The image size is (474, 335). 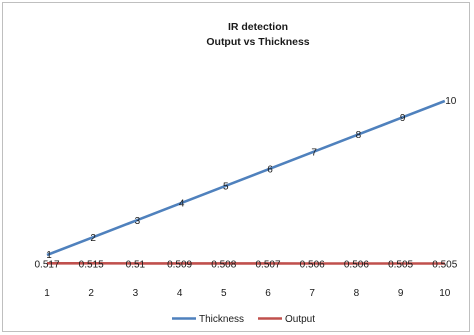 What do you see at coordinates (247, 293) in the screenshot?
I see `category-axis: 1 2 3 4 5 6 7 8 9 10` at bounding box center [247, 293].